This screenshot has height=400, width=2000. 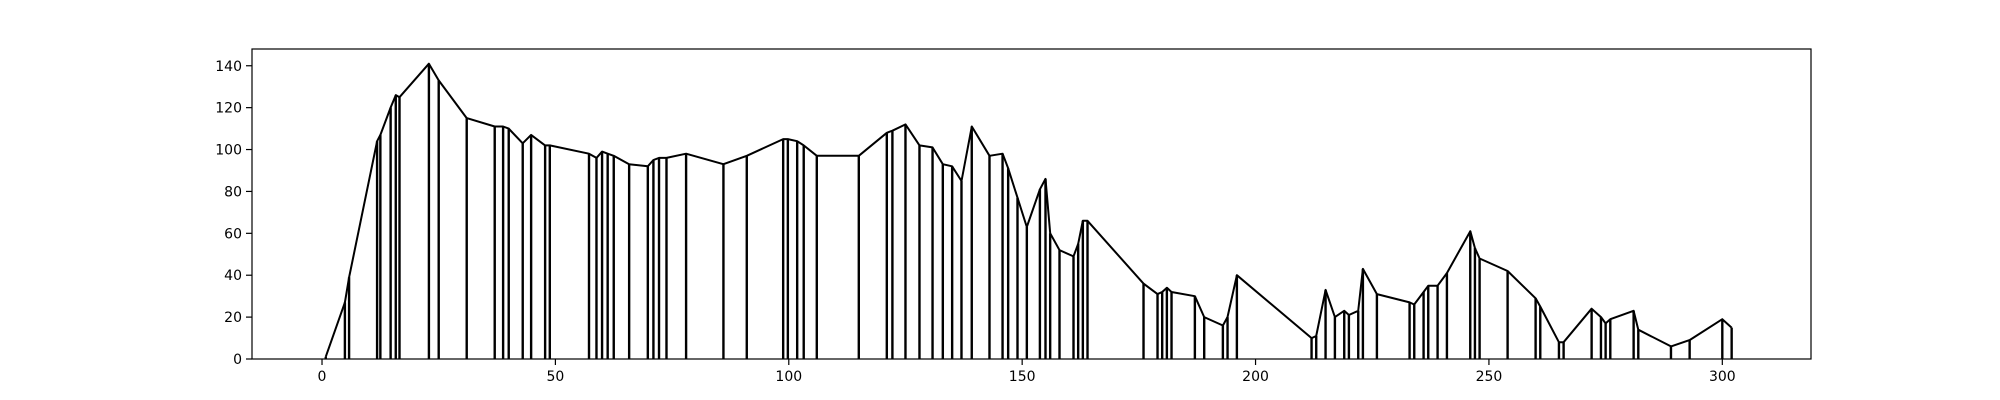 I want to click on x-tick-label: 300, so click(x=1722, y=377).